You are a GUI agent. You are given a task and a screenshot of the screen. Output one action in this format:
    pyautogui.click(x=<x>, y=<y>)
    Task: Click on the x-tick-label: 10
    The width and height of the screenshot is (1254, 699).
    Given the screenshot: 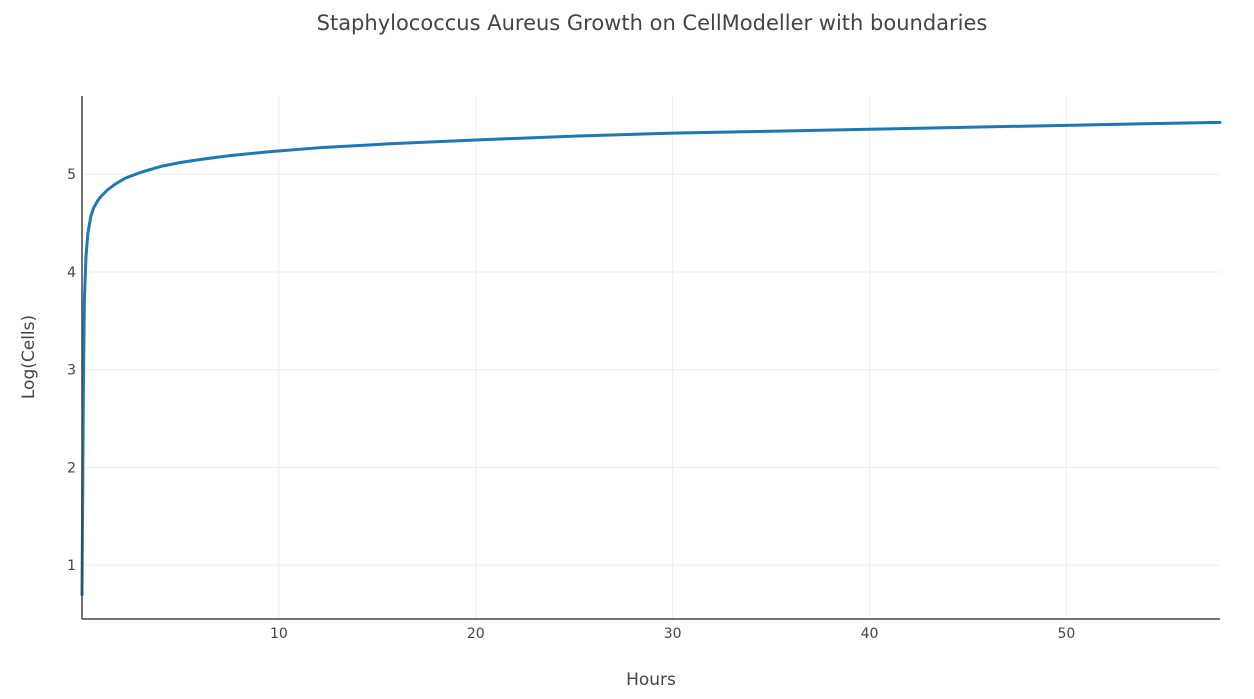 What is the action you would take?
    pyautogui.click(x=279, y=634)
    